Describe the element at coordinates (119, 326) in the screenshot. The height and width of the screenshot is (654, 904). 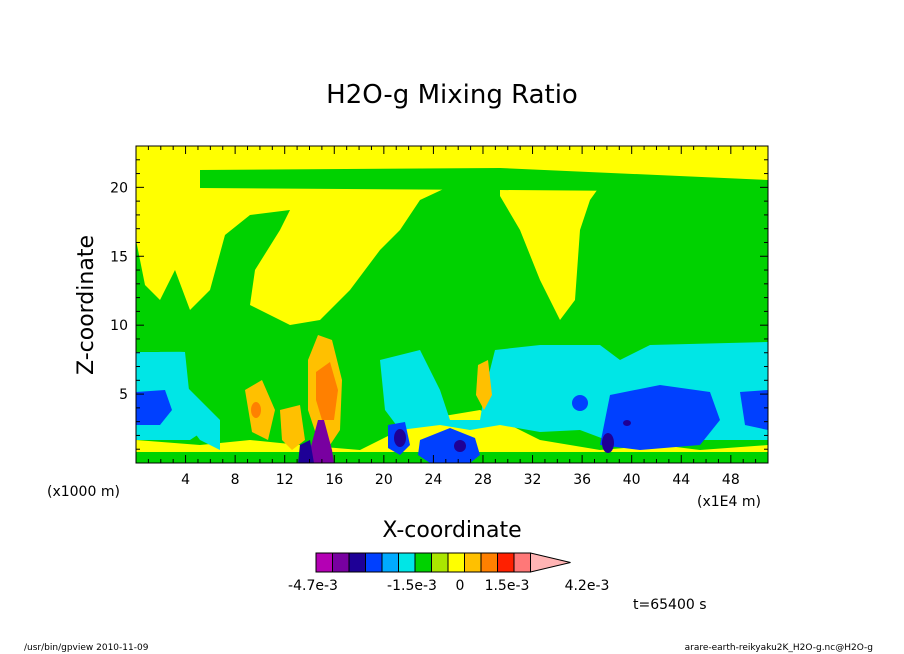
I see `y-tick-label: 10` at that location.